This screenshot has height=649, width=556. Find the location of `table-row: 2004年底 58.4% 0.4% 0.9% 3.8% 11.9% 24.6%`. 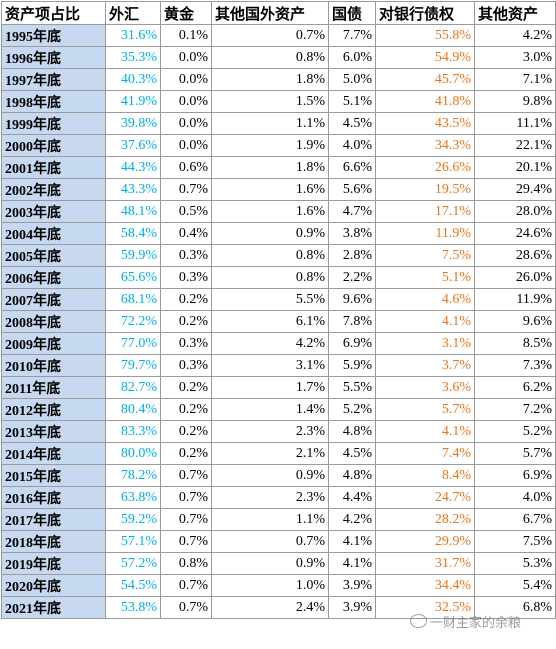

table-row: 2004年底 58.4% 0.4% 0.9% 3.8% 11.9% 24.6% is located at coordinates (278, 233).